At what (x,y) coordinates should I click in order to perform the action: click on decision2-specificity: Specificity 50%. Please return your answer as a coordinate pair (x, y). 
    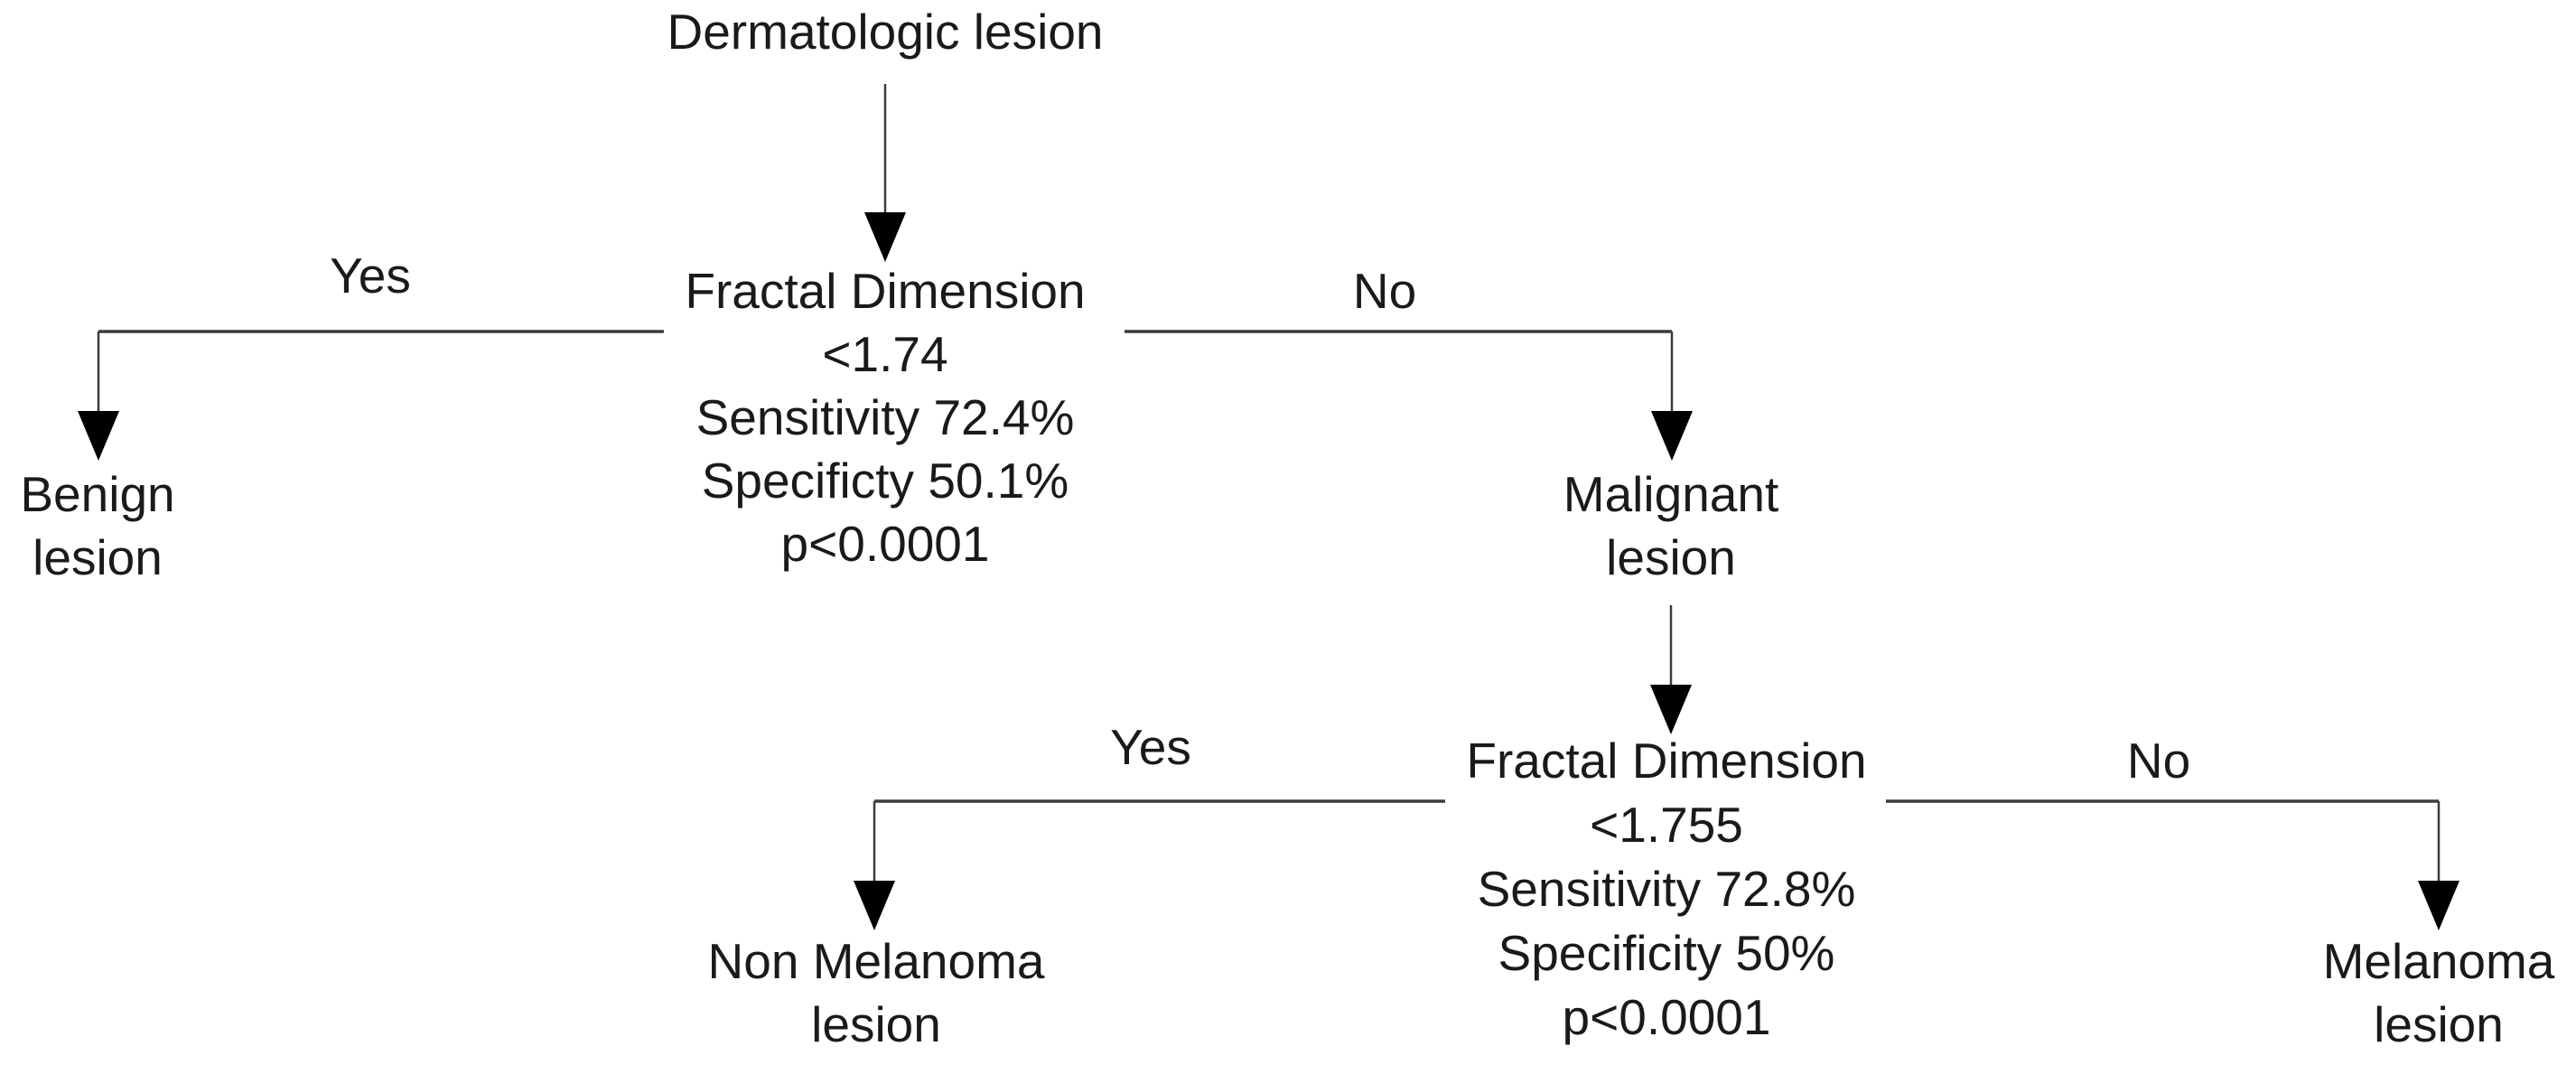
    Looking at the image, I should click on (1666, 953).